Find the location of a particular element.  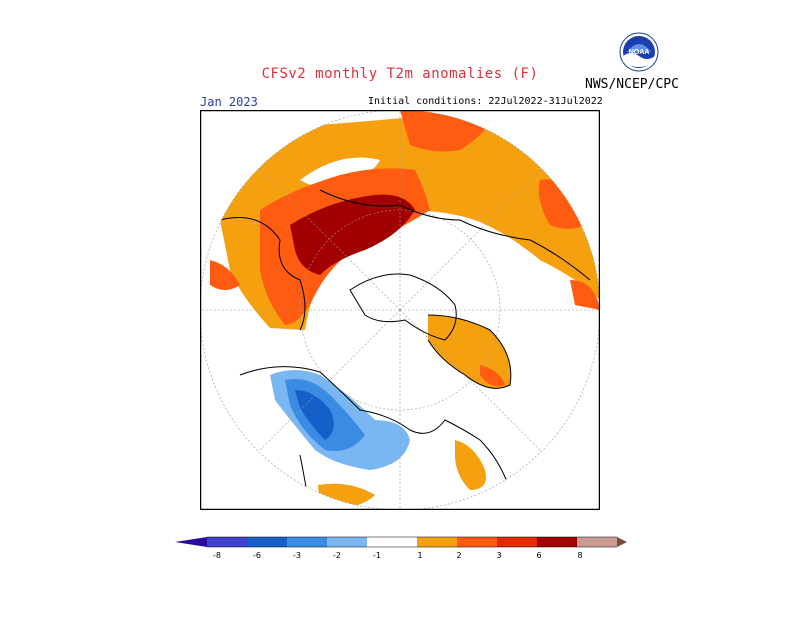

legend-label: 2 is located at coordinates (458, 555).